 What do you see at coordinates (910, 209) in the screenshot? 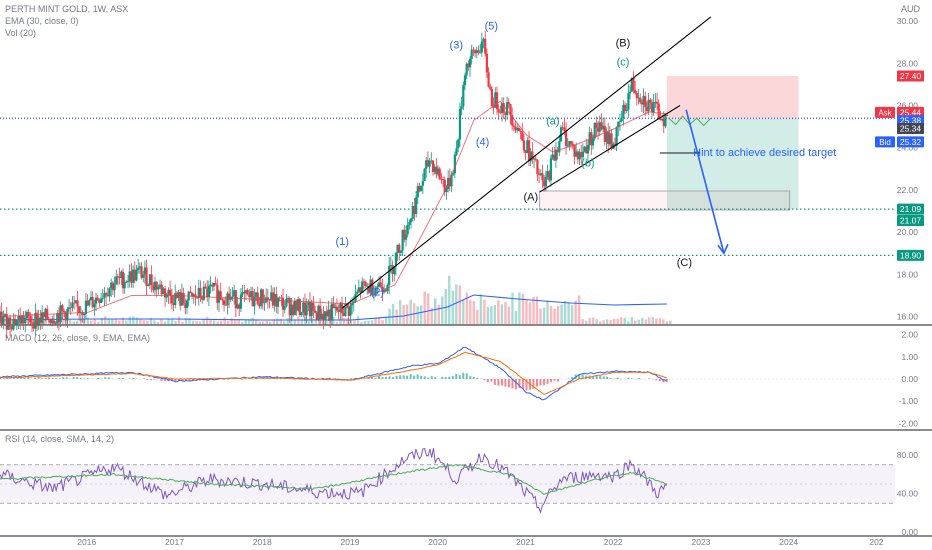
I see `price-badge-level-1: 21.09` at bounding box center [910, 209].